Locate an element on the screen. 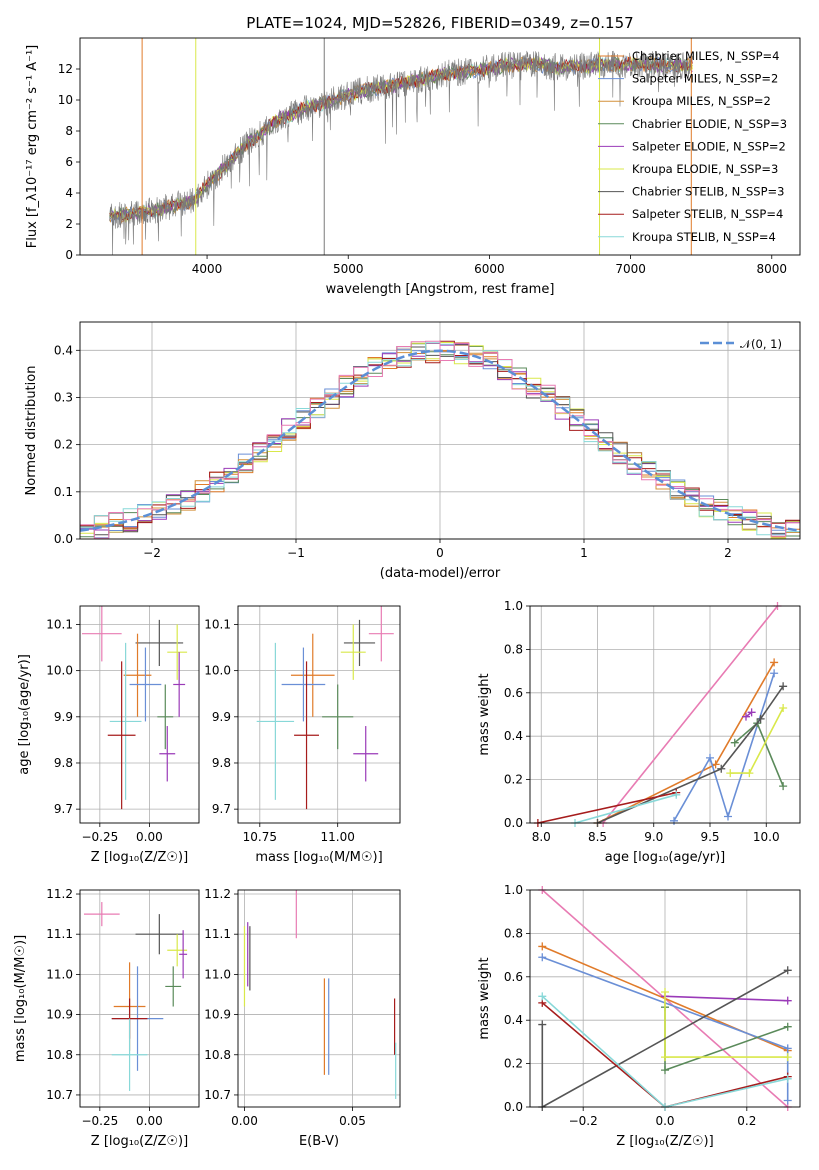 The image size is (819, 1170). x-tick-label: −0.2 is located at coordinates (583, 1121).